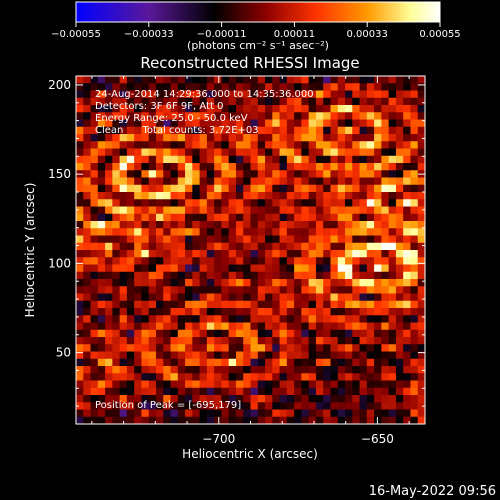 The height and width of the screenshot is (500, 500). Describe the element at coordinates (377, 439) in the screenshot. I see `x-tick-label: −650` at that location.